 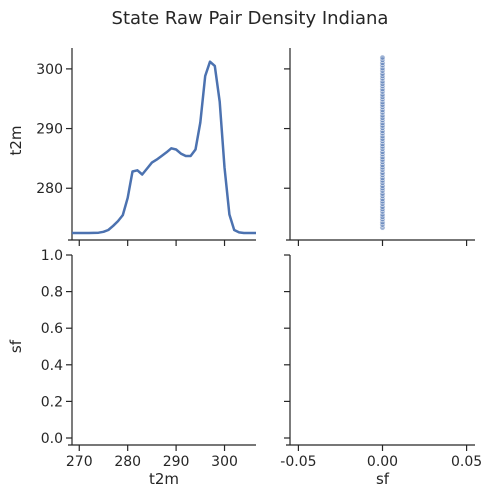 I want to click on y-tick-label: 290, so click(x=49, y=130).